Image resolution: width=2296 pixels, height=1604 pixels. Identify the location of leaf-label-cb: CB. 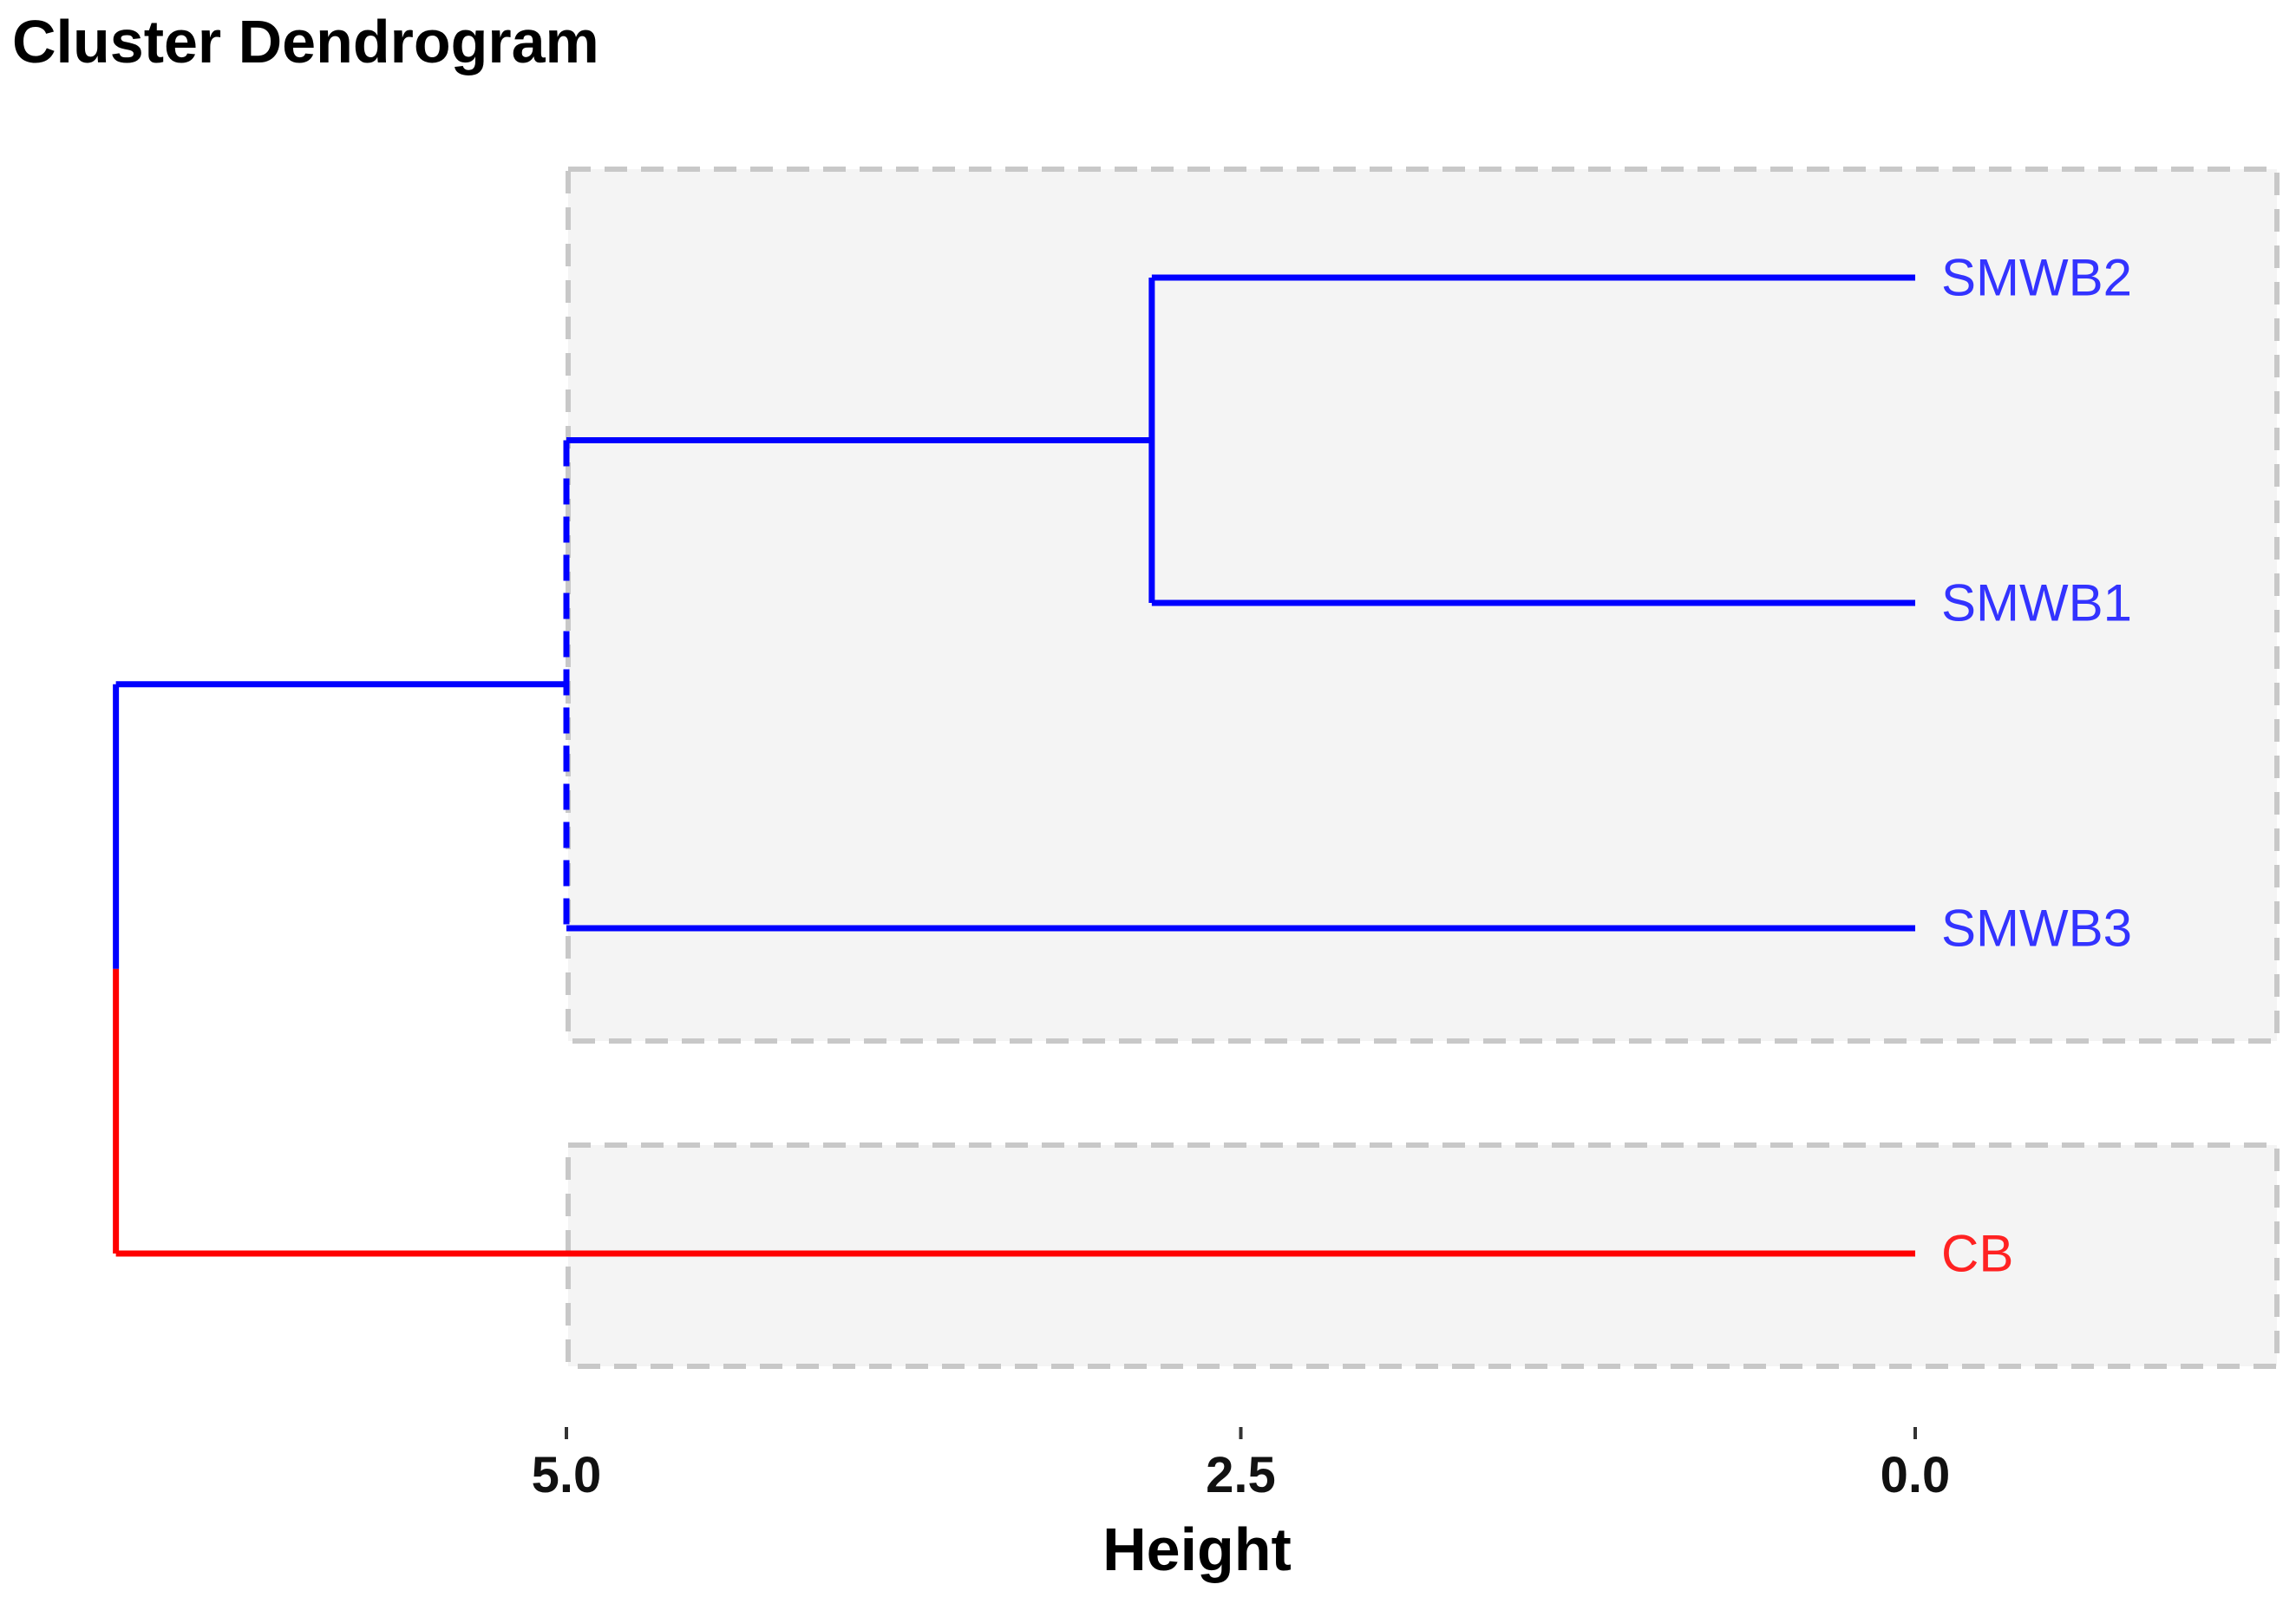
(1977, 1254).